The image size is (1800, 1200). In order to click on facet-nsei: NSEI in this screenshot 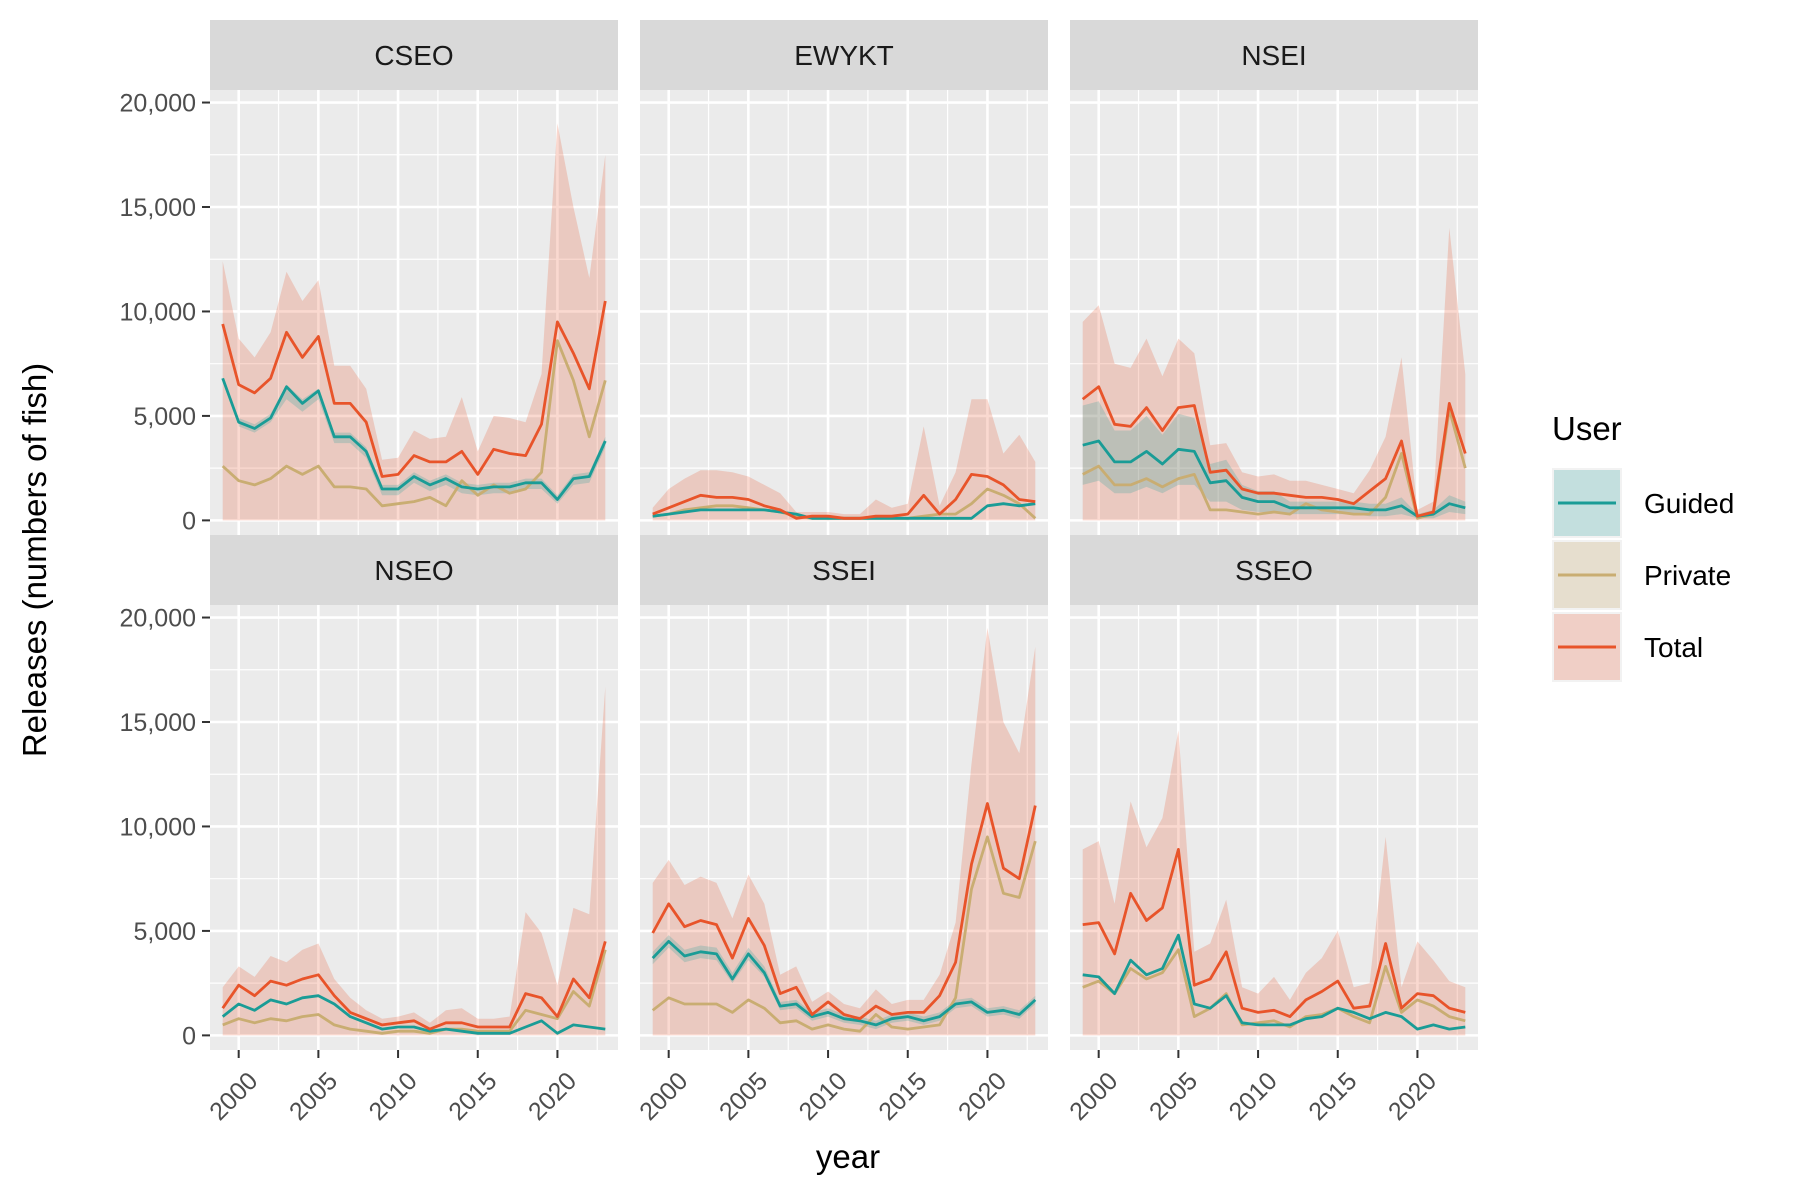, I will do `click(1274, 277)`.